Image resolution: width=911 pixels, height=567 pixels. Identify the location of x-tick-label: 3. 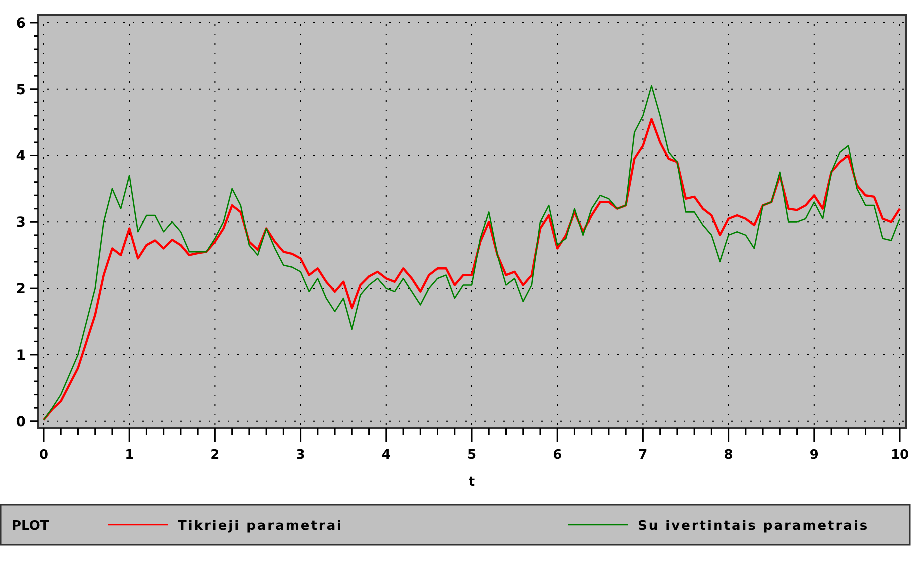
(301, 455).